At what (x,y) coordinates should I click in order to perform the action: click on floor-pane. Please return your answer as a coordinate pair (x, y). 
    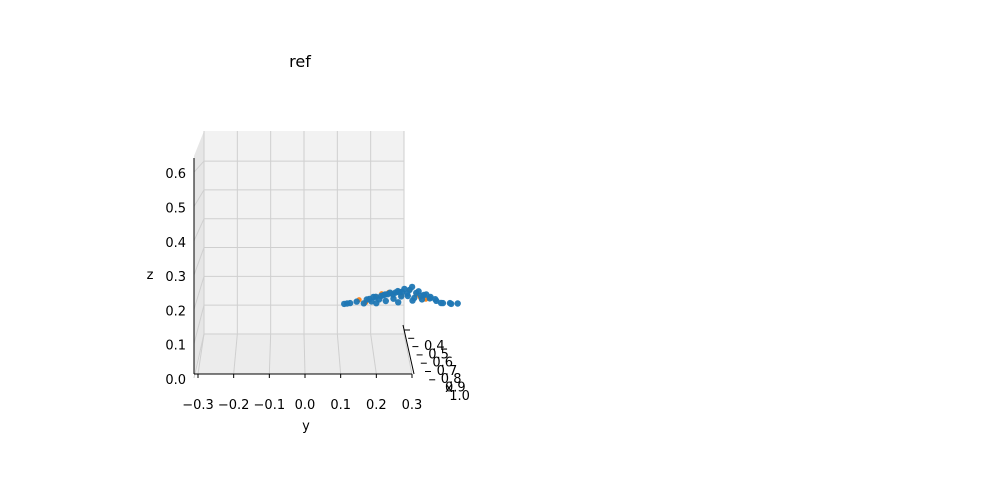
    Looking at the image, I should click on (303, 354).